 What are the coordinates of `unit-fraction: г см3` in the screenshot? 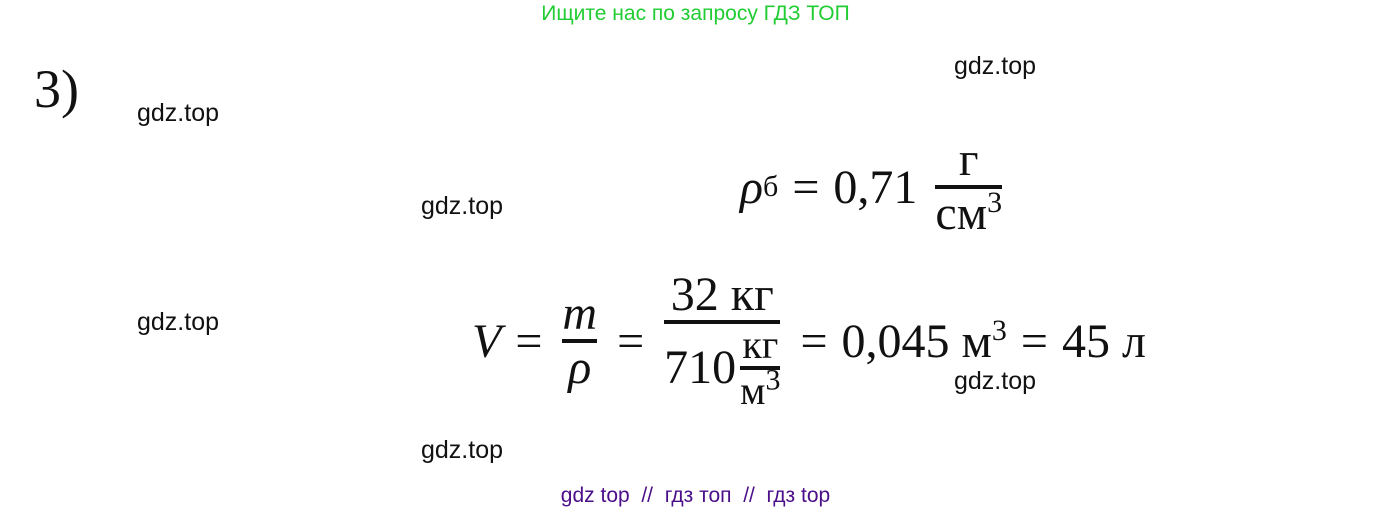 It's located at (969, 187).